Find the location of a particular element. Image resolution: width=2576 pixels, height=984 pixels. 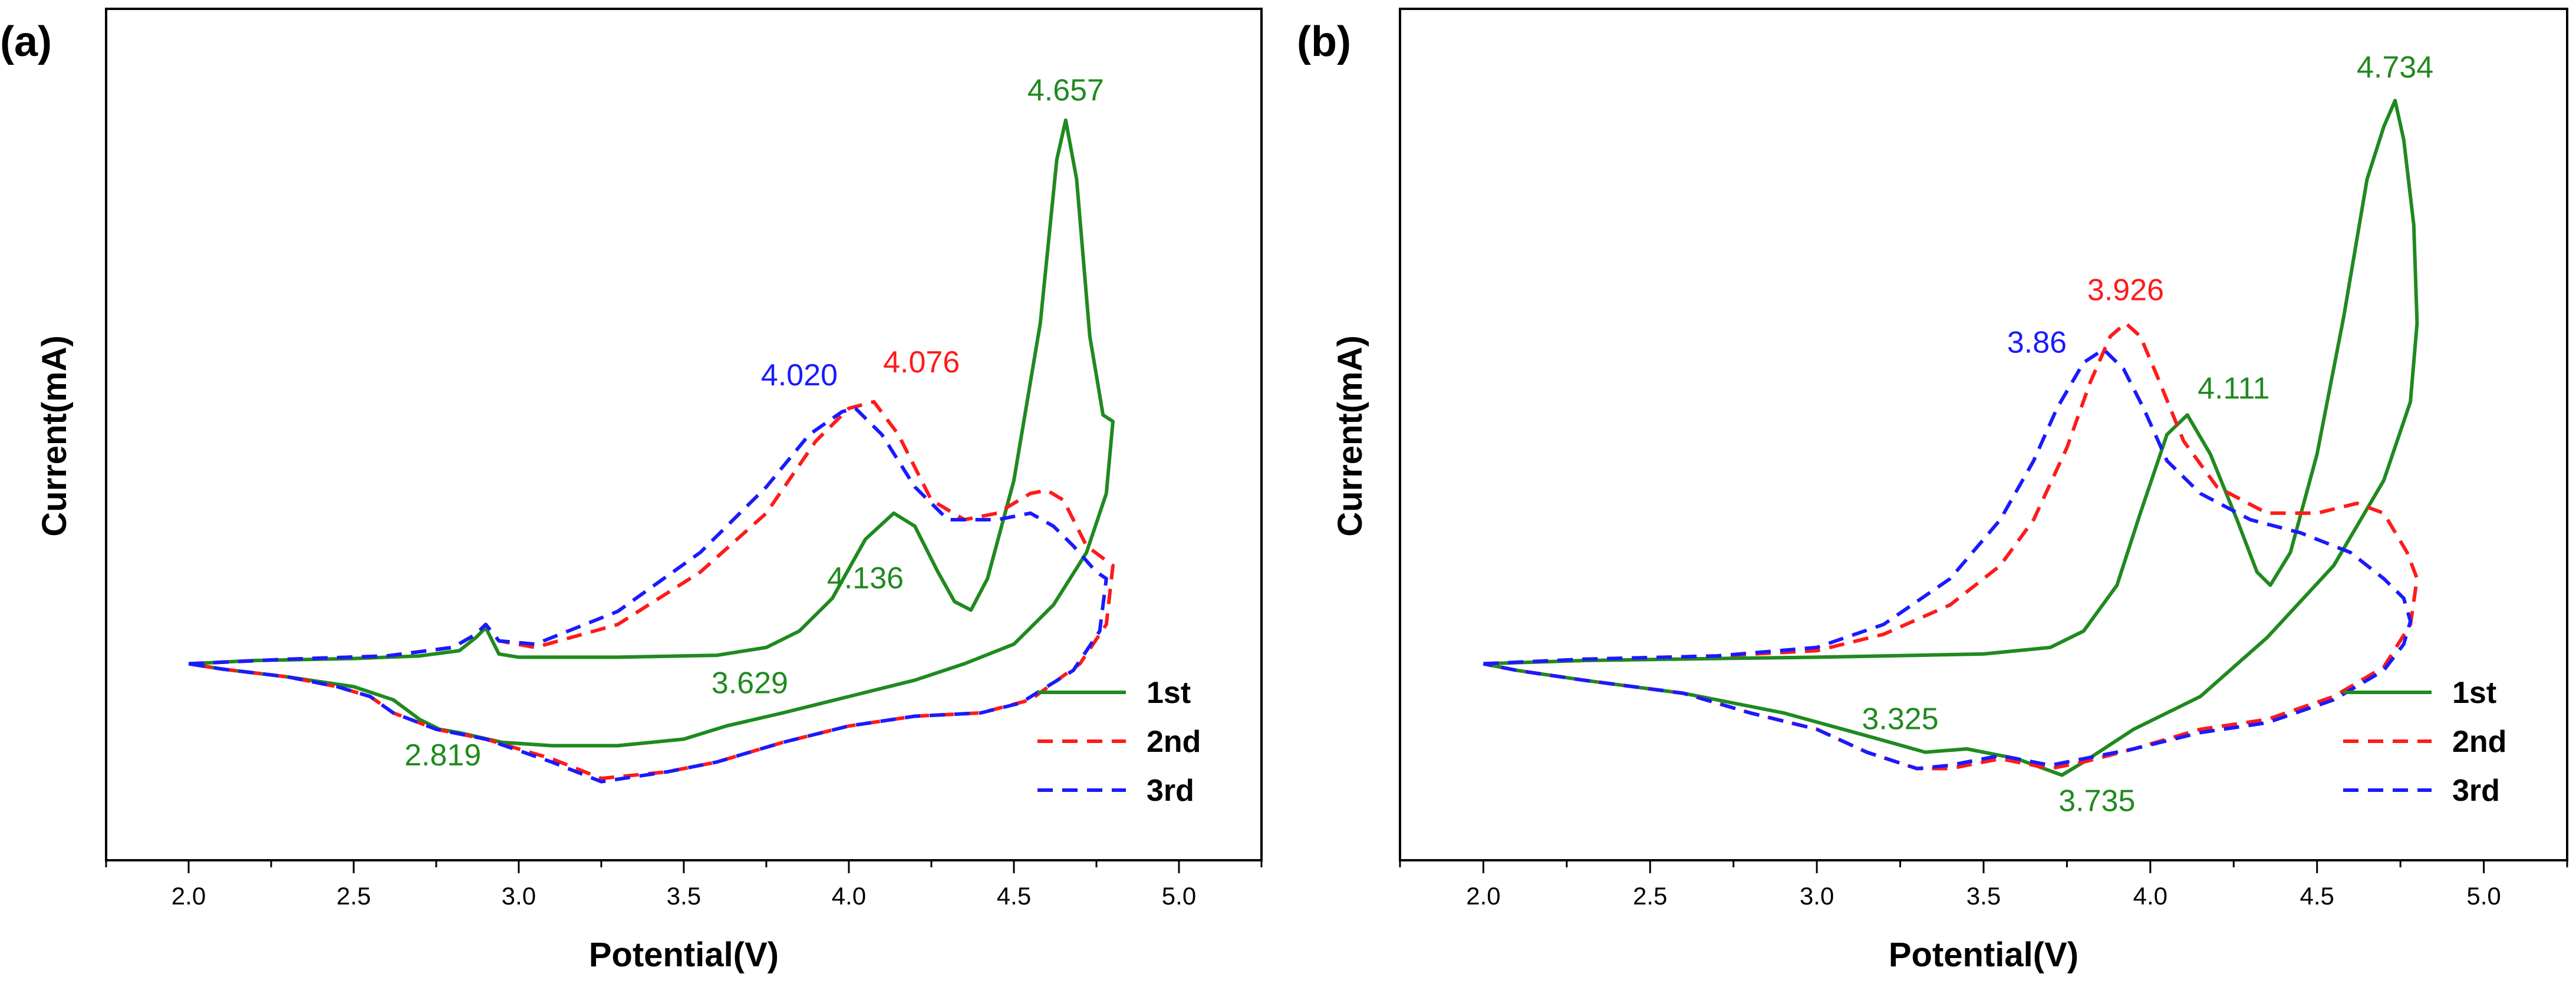

y-axis-title-a: Current(mA) is located at coordinates (54, 436).